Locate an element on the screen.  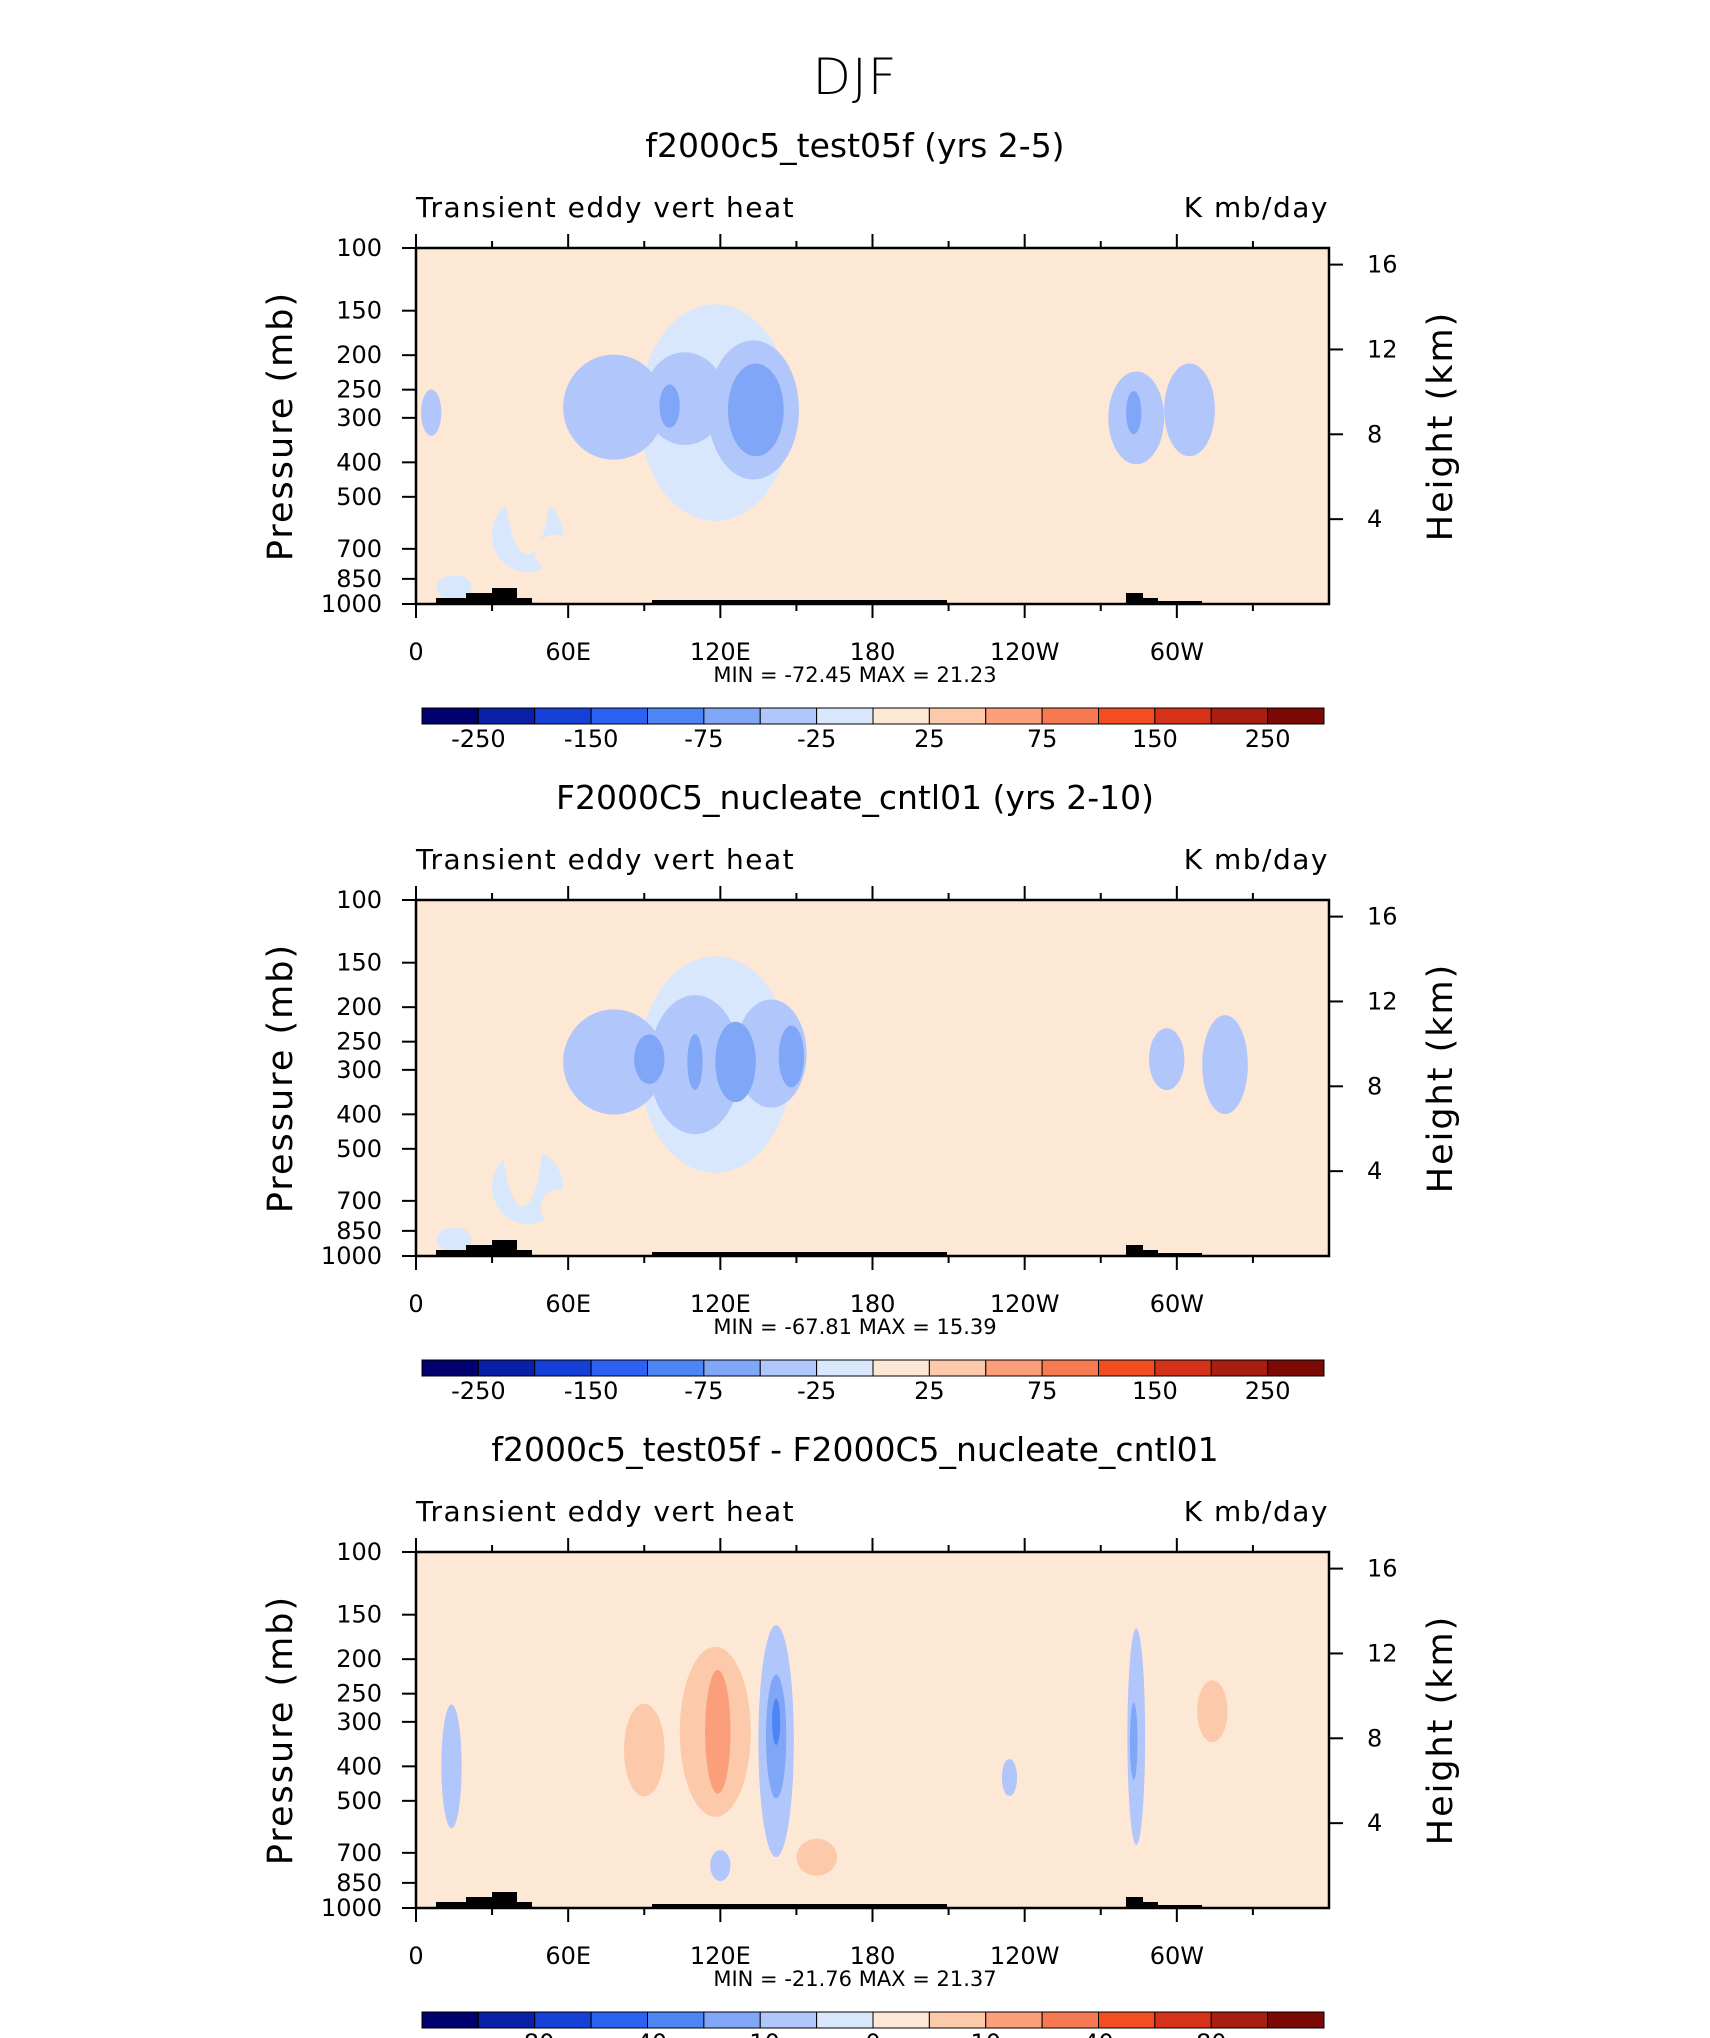
y-tick-label: 500 is located at coordinates (359, 1149).